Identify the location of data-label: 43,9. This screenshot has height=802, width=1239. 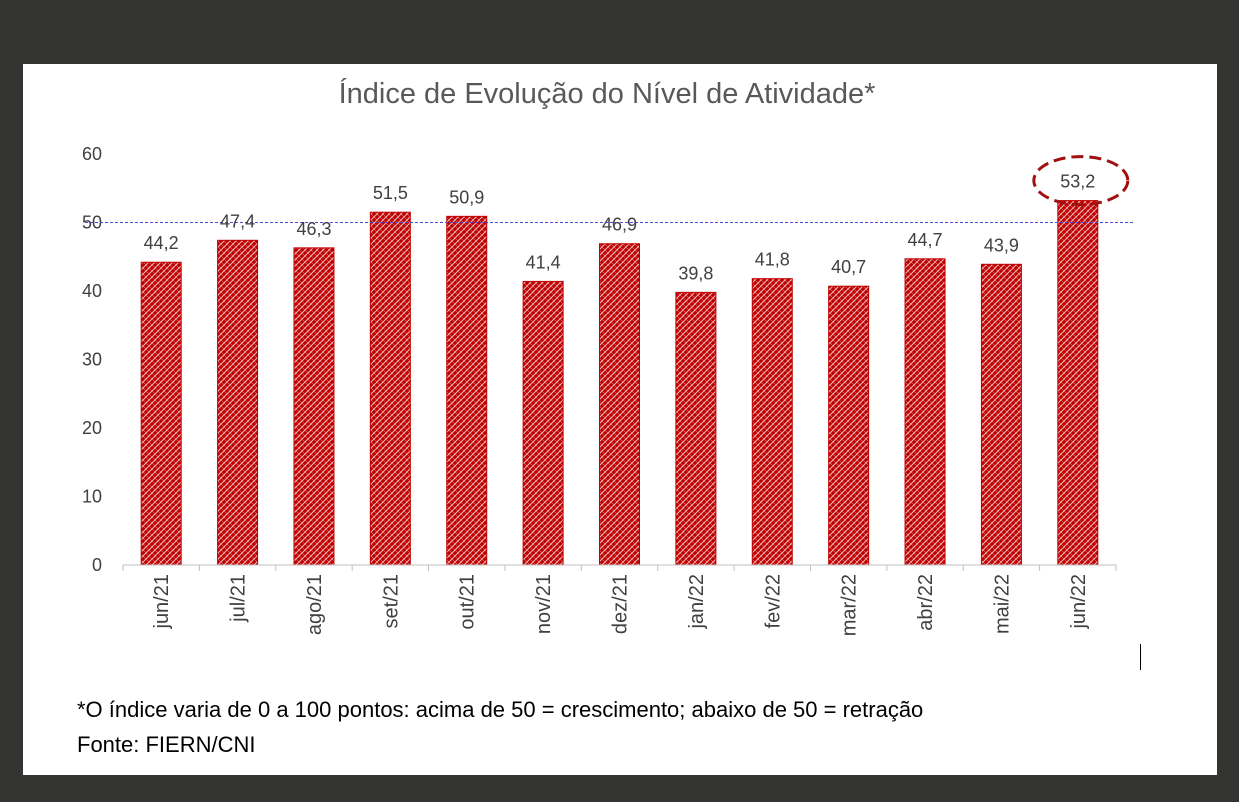
(1001, 245).